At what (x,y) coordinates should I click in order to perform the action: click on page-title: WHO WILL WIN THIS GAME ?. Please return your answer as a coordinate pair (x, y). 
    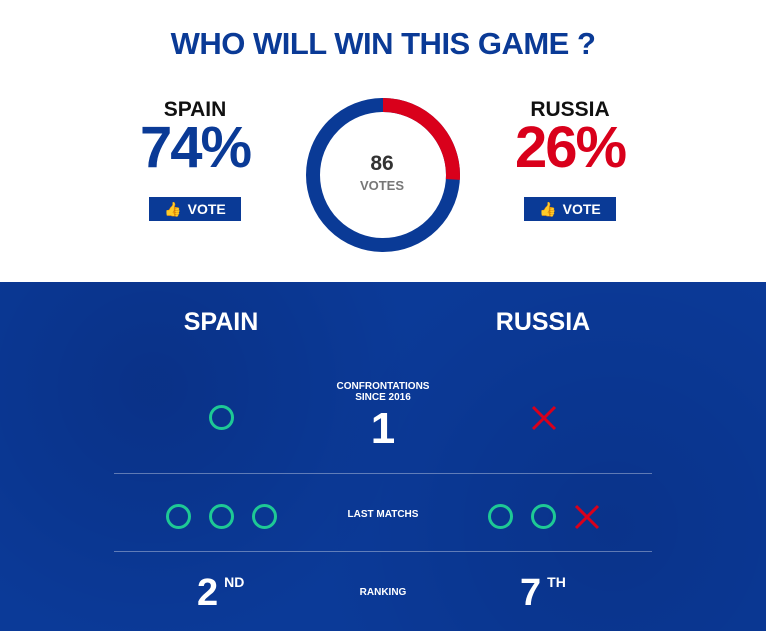
    Looking at the image, I should click on (383, 43).